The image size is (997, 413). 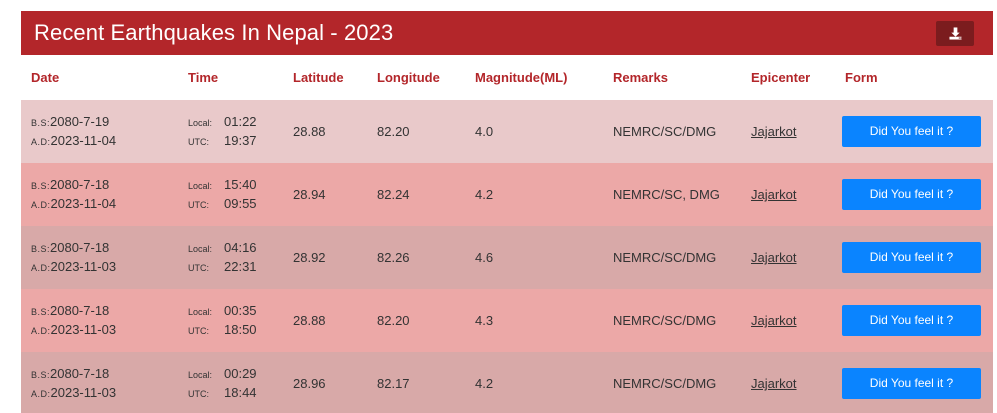 I want to click on local-time: 00:29, so click(x=240, y=373).